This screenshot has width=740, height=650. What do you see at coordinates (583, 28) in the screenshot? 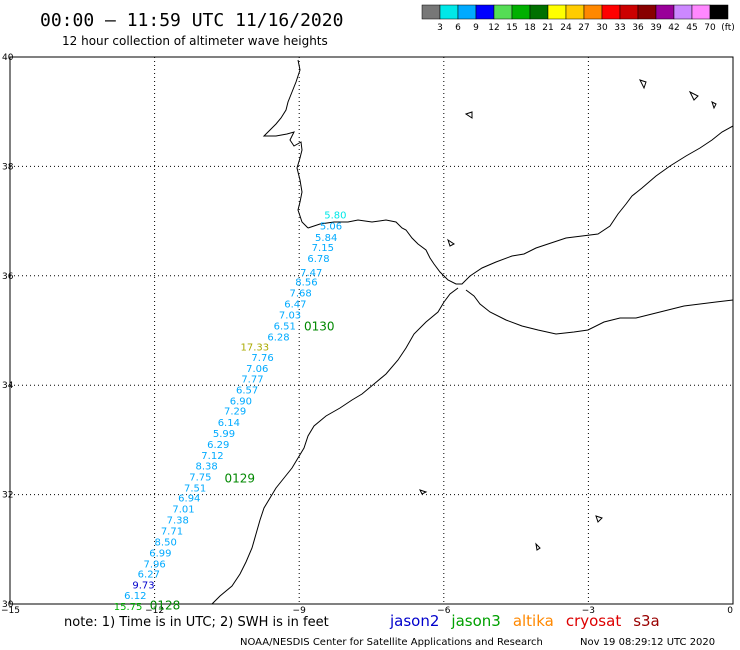
I see `legend-label: 27` at bounding box center [583, 28].